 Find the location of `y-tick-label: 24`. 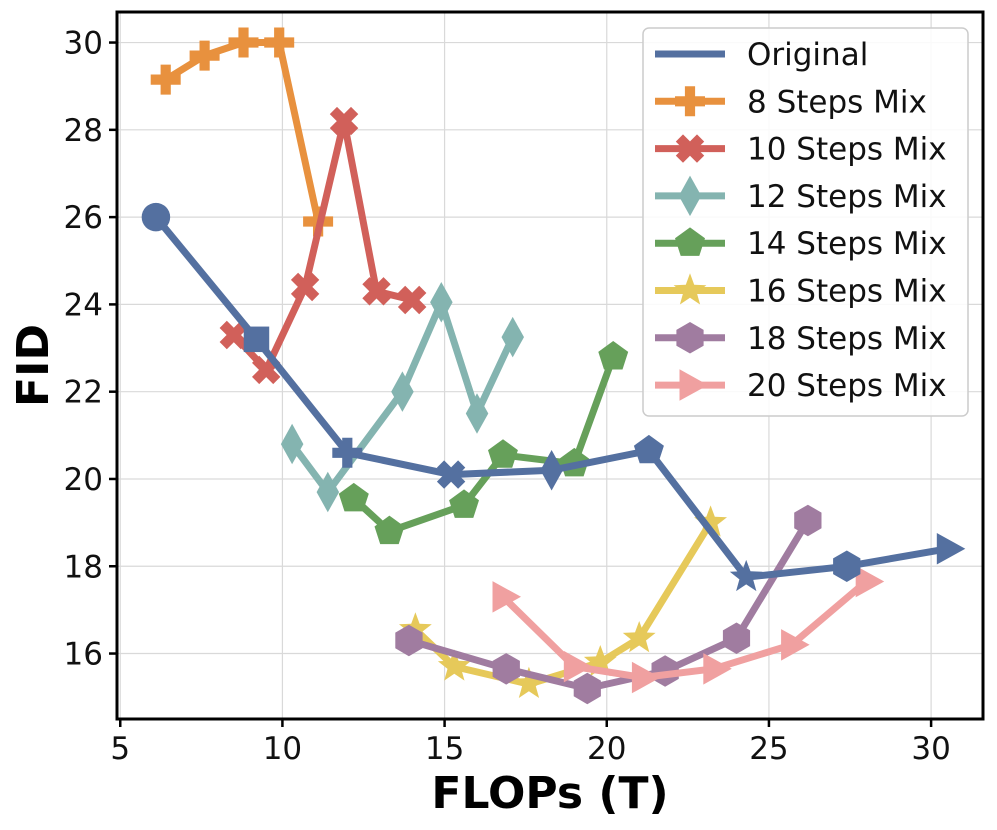

y-tick-label: 24 is located at coordinates (83, 305).